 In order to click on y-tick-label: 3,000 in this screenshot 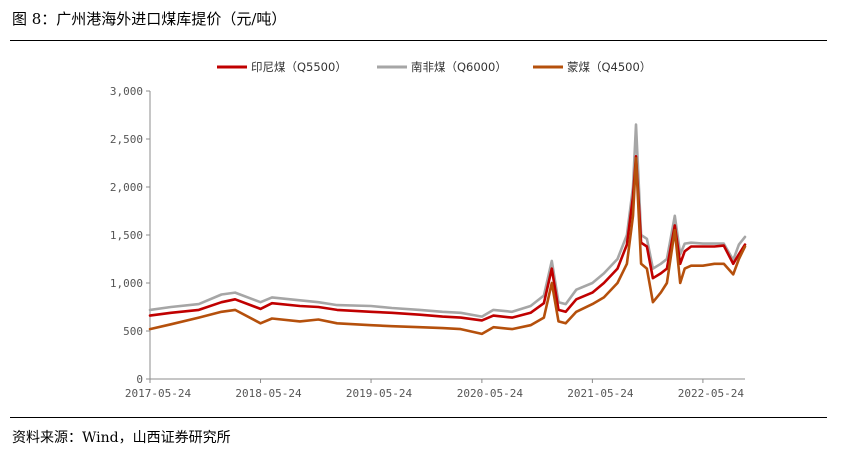, I will do `click(126, 91)`.